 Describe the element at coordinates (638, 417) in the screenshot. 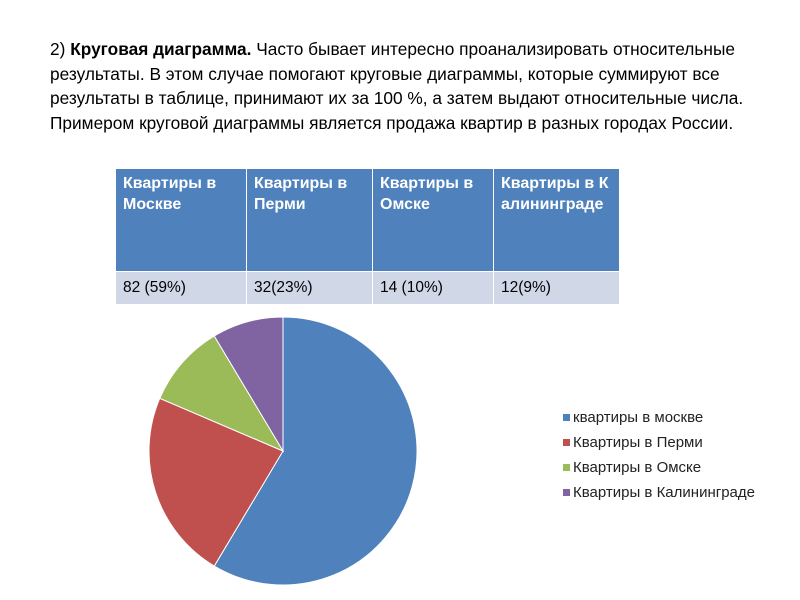

I see `legend-label: квартиры в москве` at that location.